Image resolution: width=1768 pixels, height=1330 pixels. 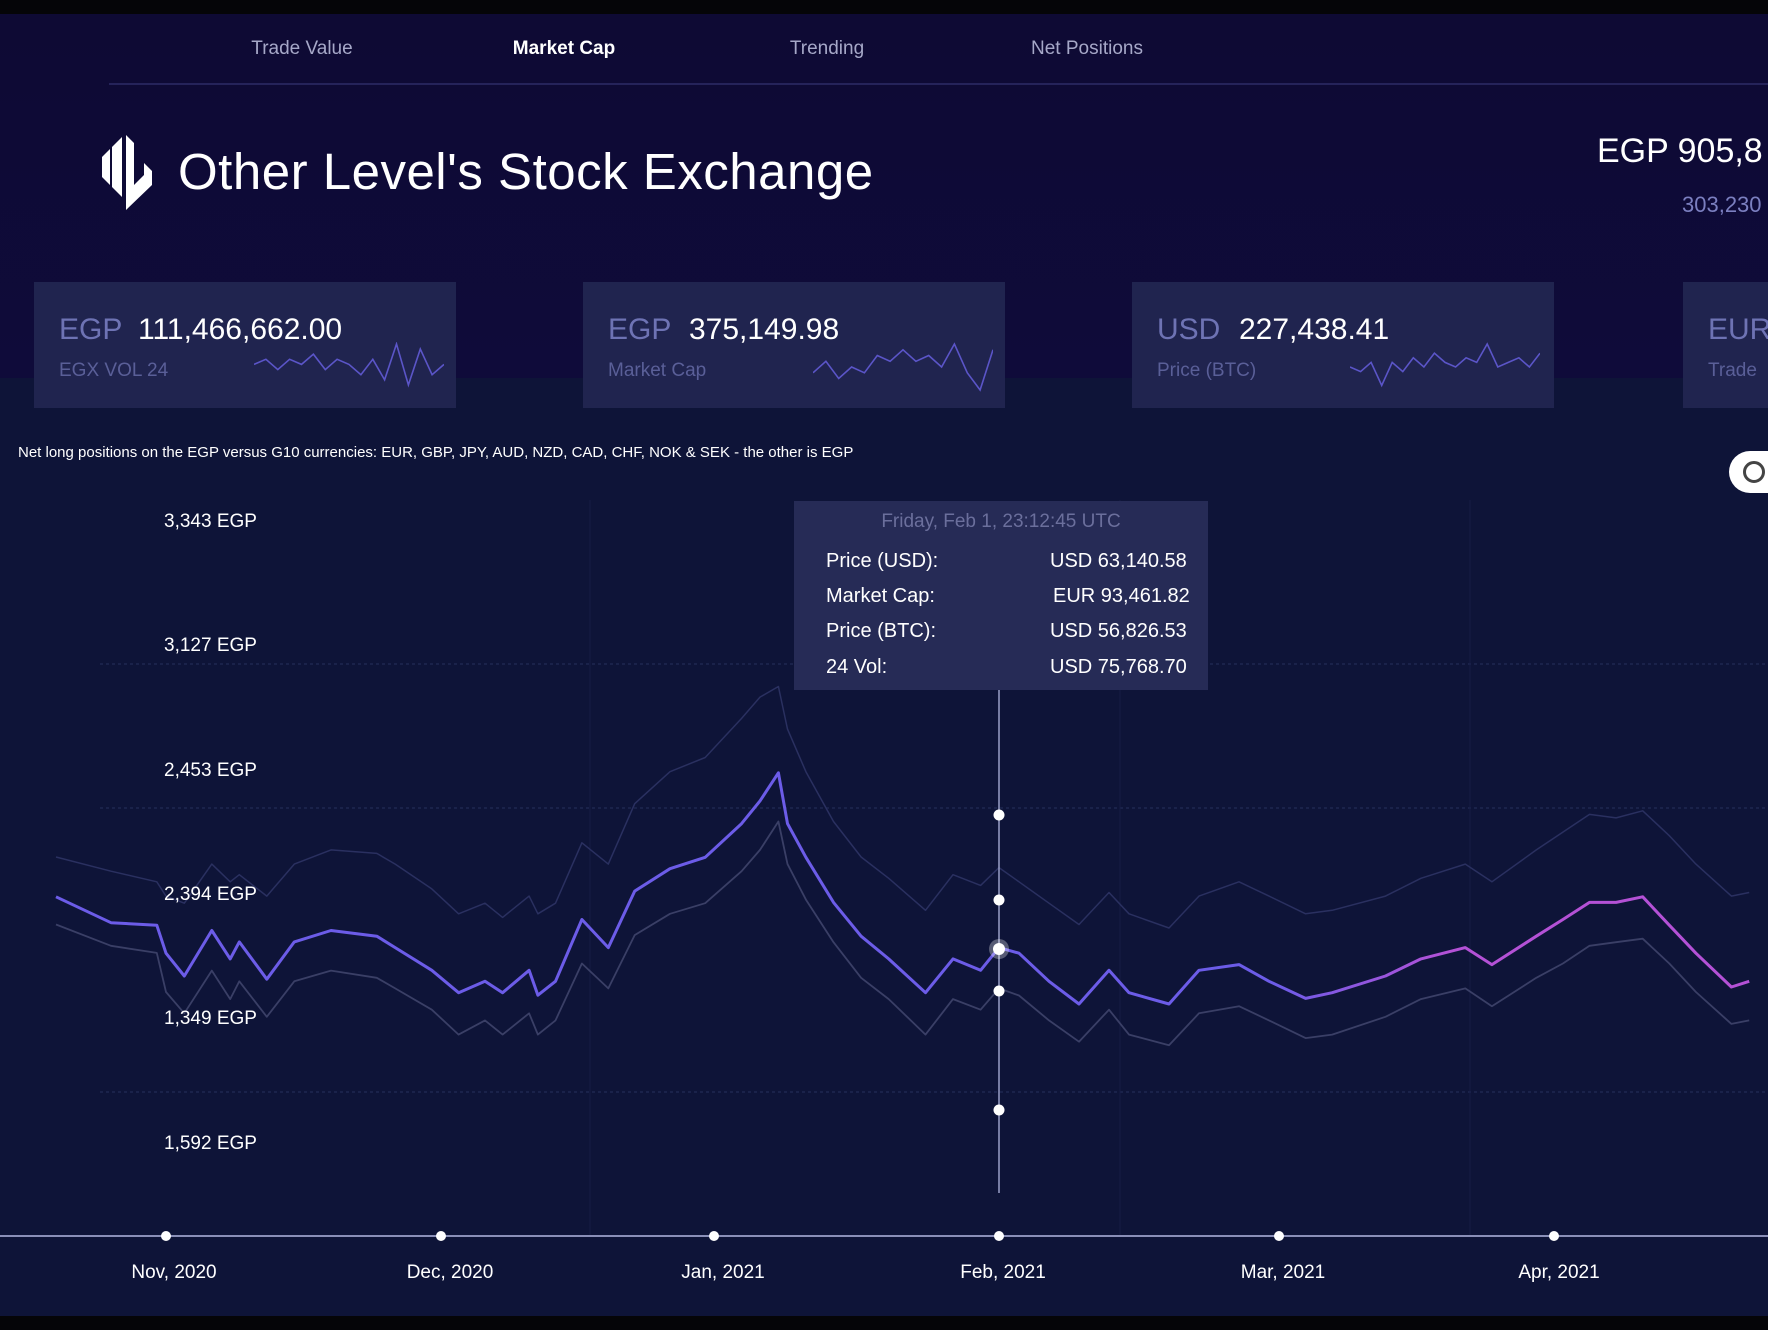 I want to click on tooltip-label: Price (BTC):, so click(x=881, y=631).